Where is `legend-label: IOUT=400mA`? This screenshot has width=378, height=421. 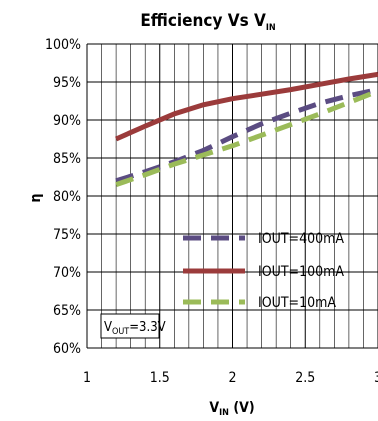
legend-label: IOUT=400mA is located at coordinates (301, 239).